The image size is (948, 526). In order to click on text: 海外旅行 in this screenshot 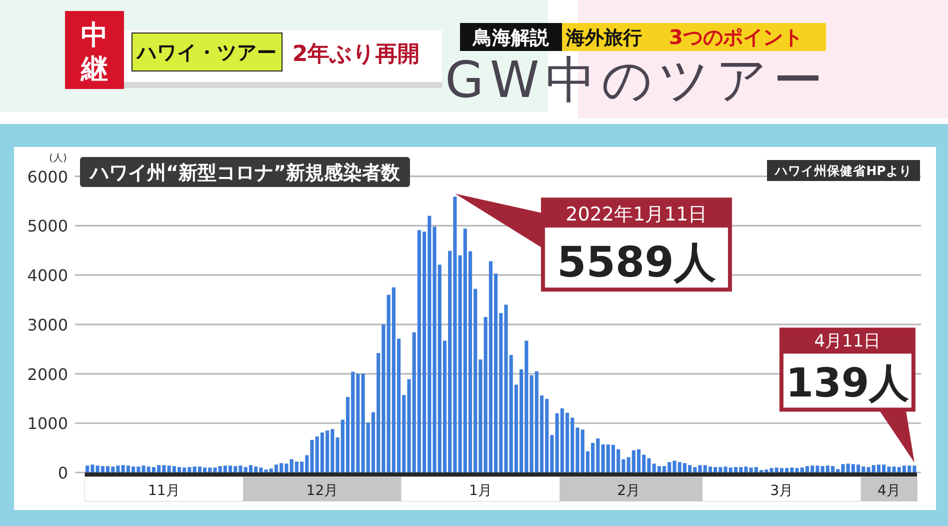, I will do `click(603, 37)`.